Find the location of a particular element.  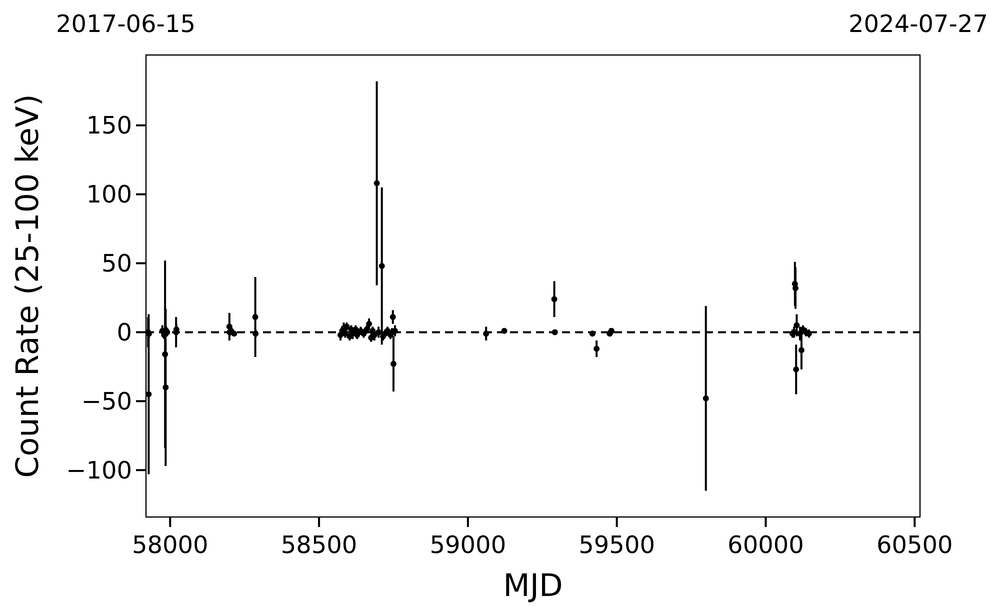

x-tick-label: 60000 is located at coordinates (766, 545).